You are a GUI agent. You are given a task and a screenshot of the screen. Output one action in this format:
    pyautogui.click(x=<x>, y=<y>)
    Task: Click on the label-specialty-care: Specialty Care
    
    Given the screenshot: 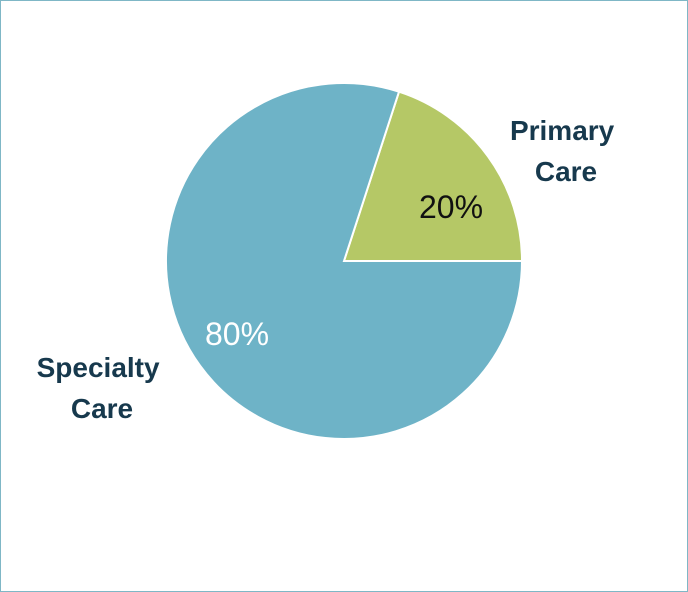 What is the action you would take?
    pyautogui.click(x=102, y=388)
    